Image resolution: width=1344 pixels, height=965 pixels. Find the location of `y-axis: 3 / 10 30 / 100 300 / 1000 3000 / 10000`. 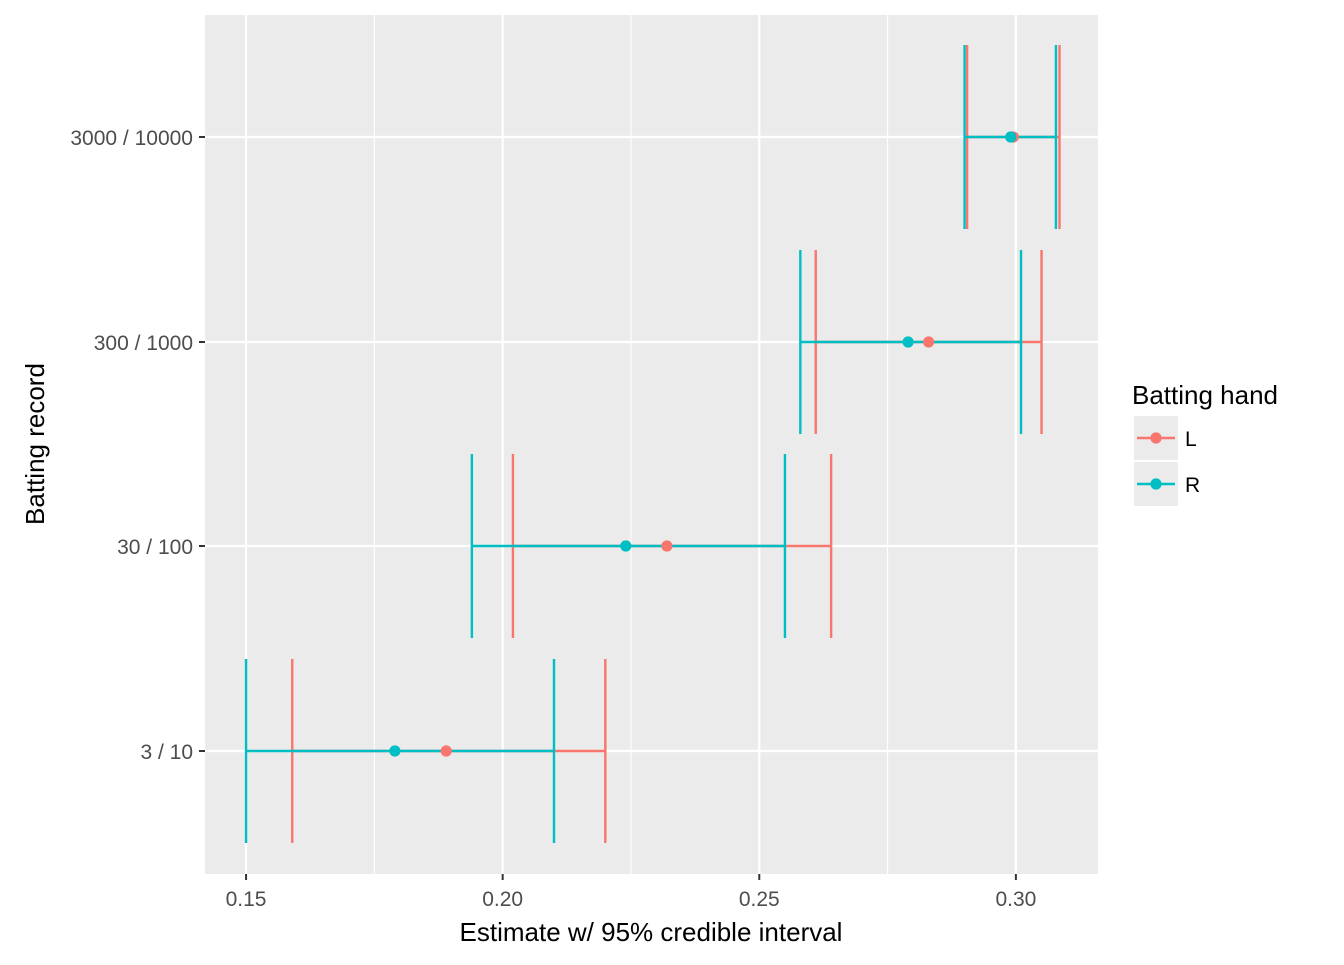

y-axis: 3 / 10 30 / 100 300 / 1000 3000 / 10000 is located at coordinates (137, 445).